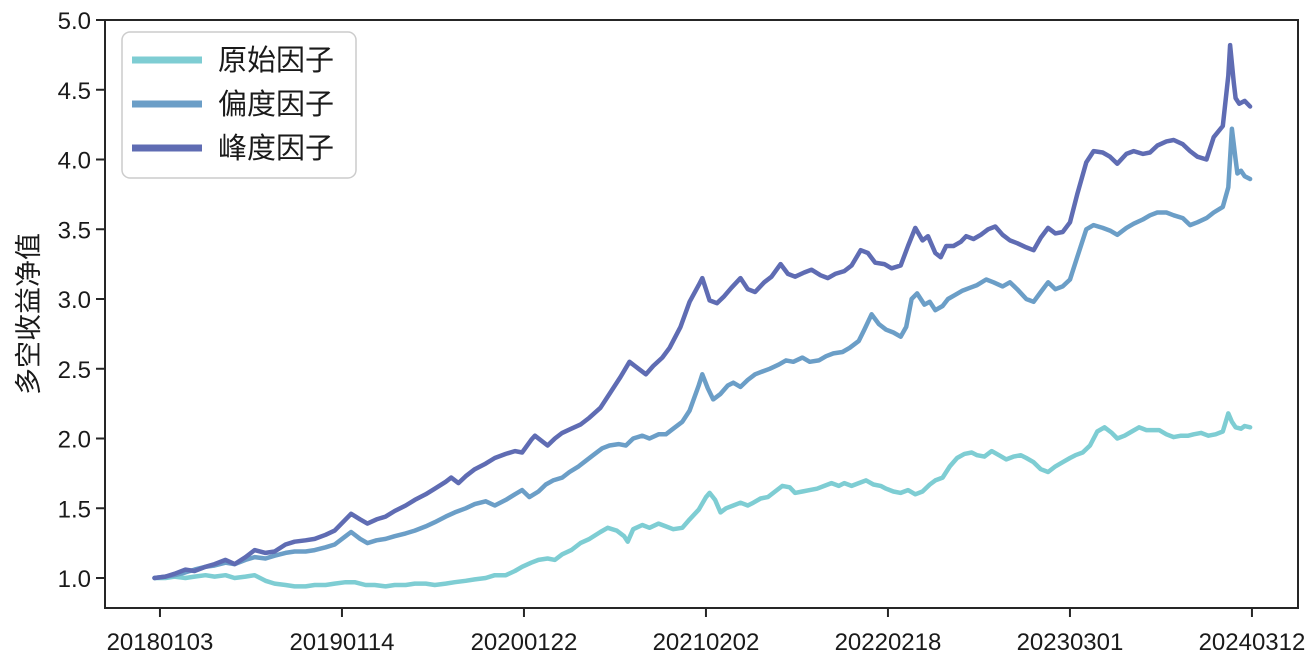 The height and width of the screenshot is (671, 1311). Describe the element at coordinates (74, 300) in the screenshot. I see `y-tick-label: 3.0` at that location.